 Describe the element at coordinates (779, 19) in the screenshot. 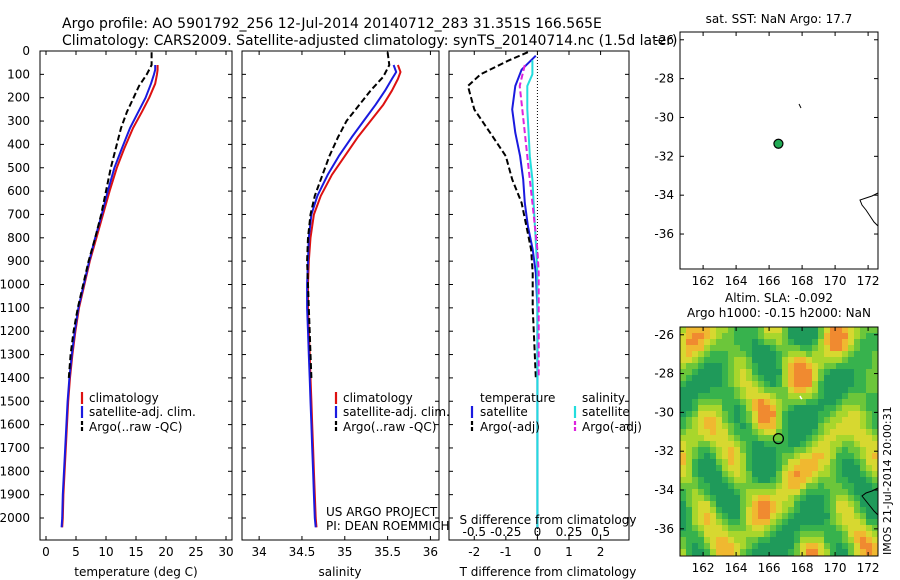

I see `map1-title: sat. SST: NaN Argo: 17.7` at that location.